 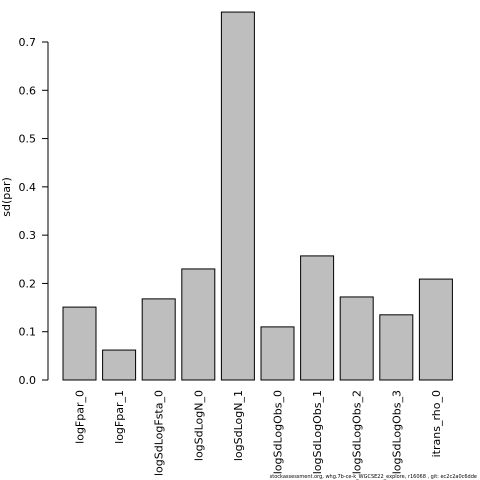 I want to click on x-tick-label: logSdLogObs_1, so click(x=317, y=432).